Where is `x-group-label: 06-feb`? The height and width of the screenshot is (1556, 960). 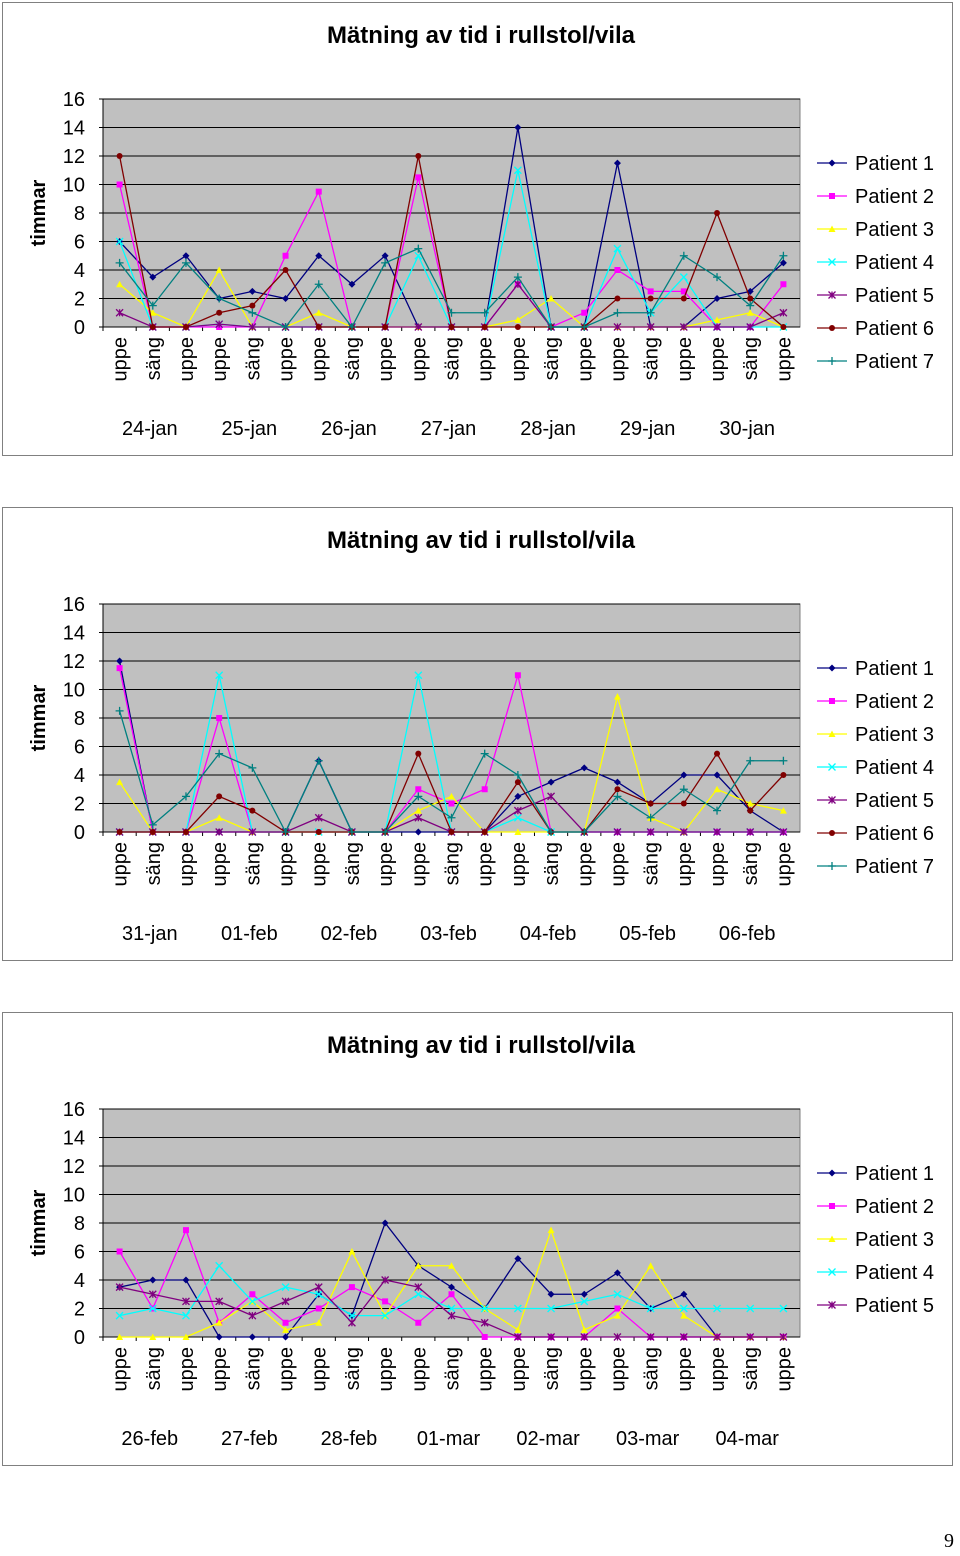
x-group-label: 06-feb is located at coordinates (747, 934).